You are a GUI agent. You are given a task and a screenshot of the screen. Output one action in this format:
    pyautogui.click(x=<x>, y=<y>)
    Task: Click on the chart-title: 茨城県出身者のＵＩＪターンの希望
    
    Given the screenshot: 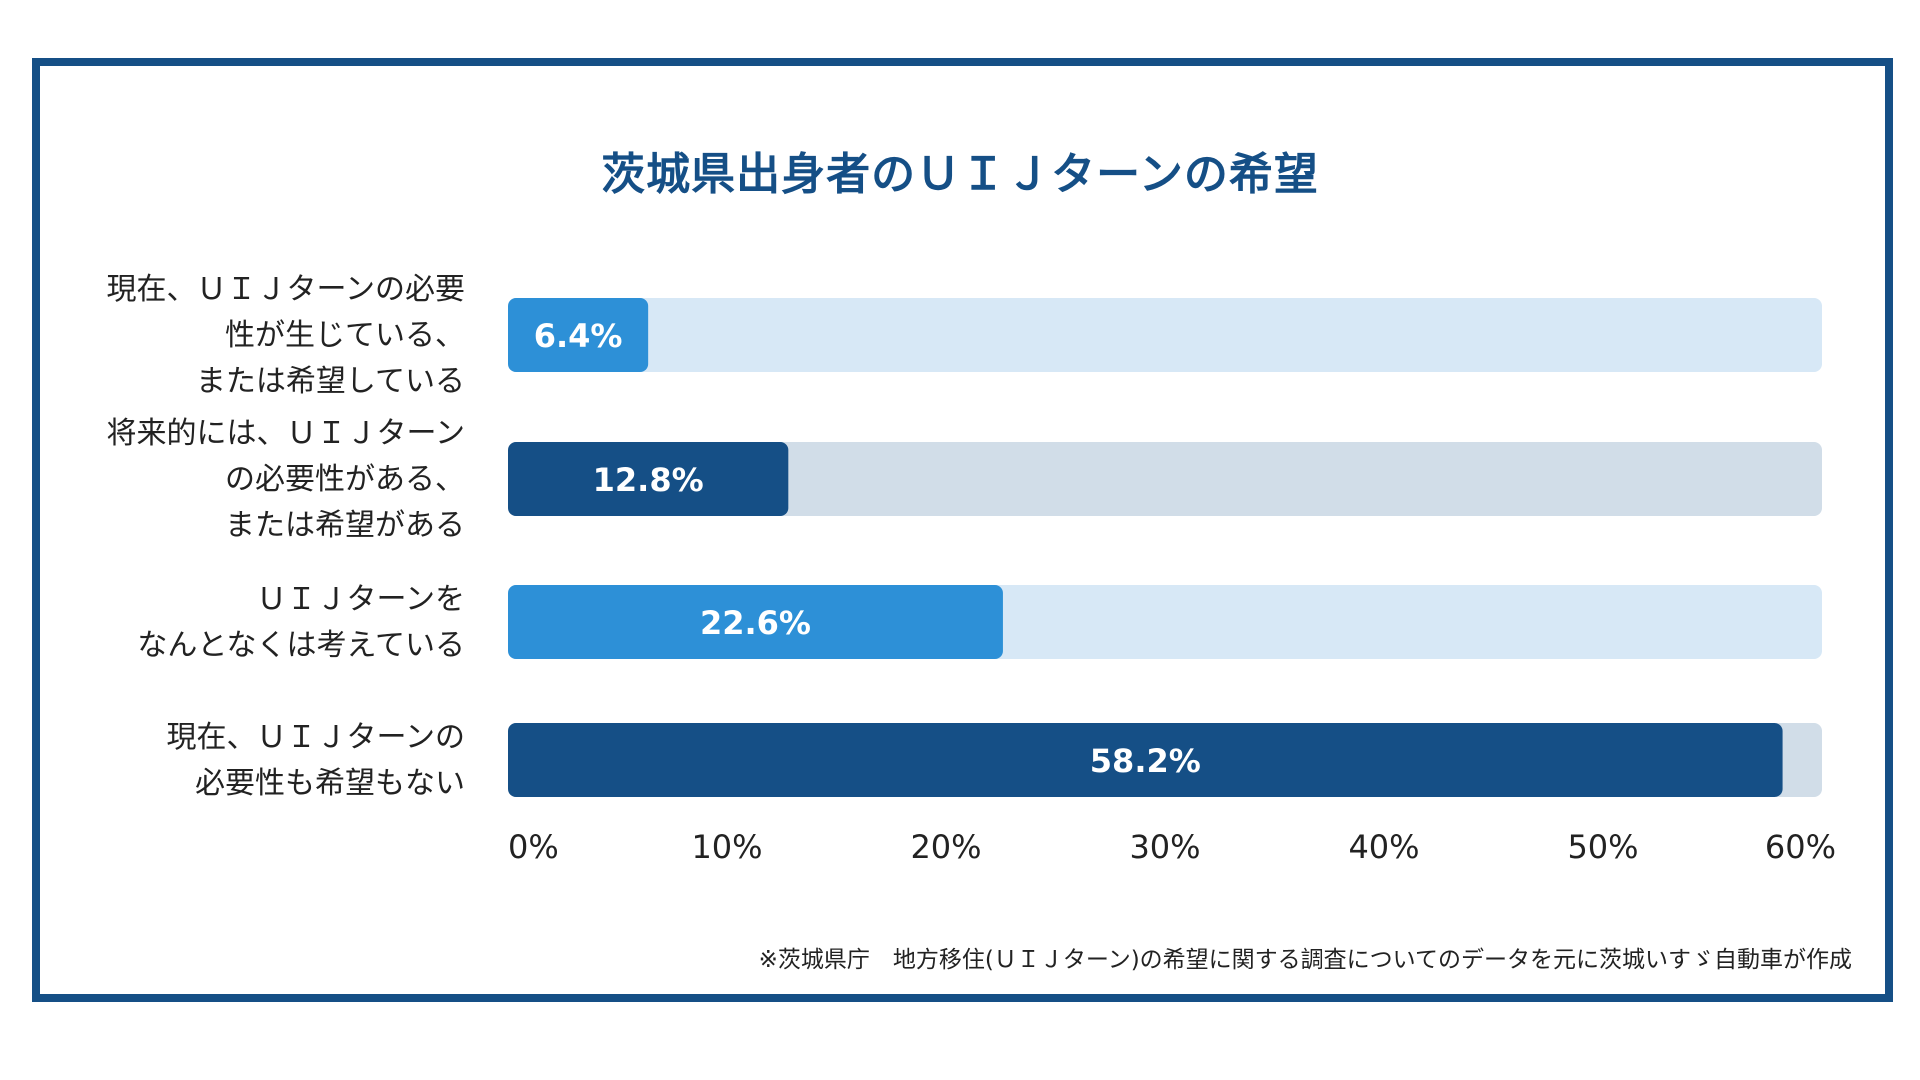 What is the action you would take?
    pyautogui.click(x=960, y=174)
    